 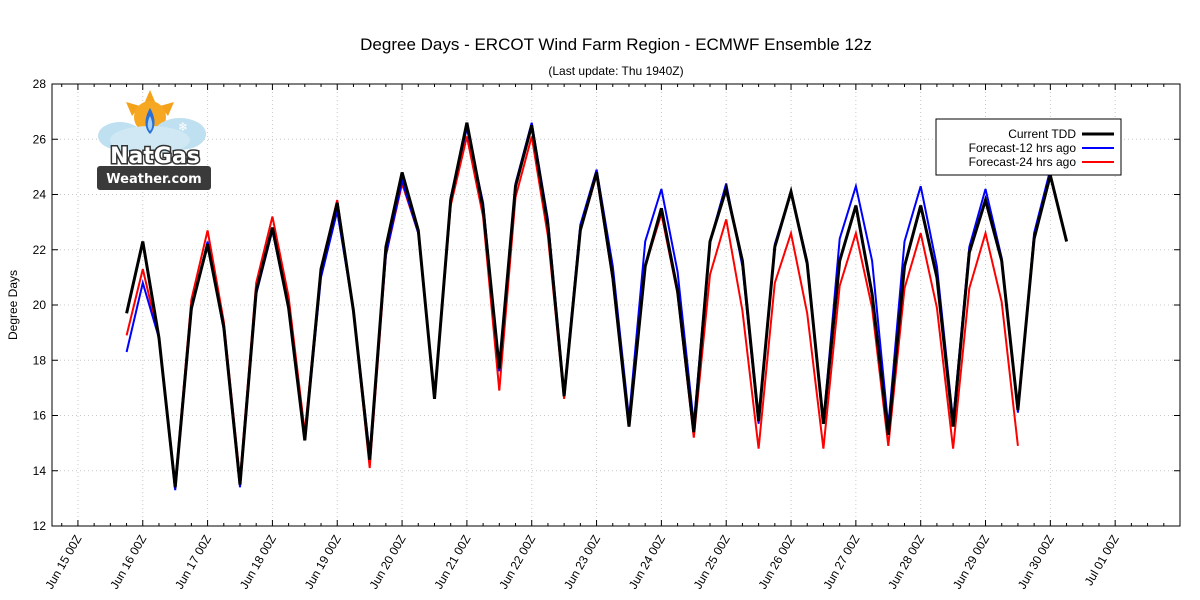 I want to click on x-tick-label: Jun 27 00Z, so click(x=841, y=562).